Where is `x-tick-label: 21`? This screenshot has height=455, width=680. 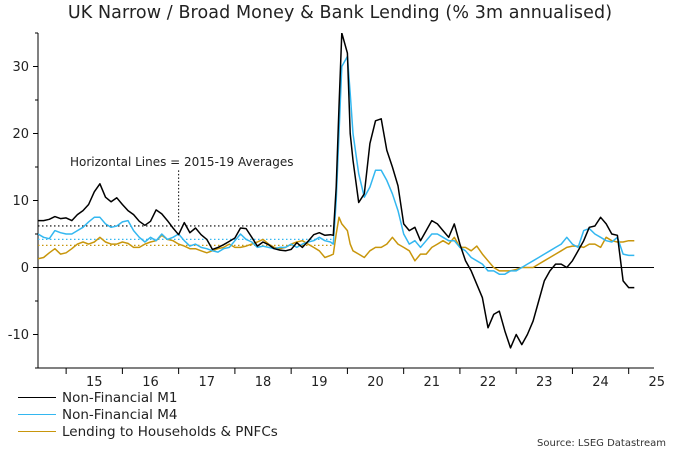 x-tick-label: 21 is located at coordinates (432, 382).